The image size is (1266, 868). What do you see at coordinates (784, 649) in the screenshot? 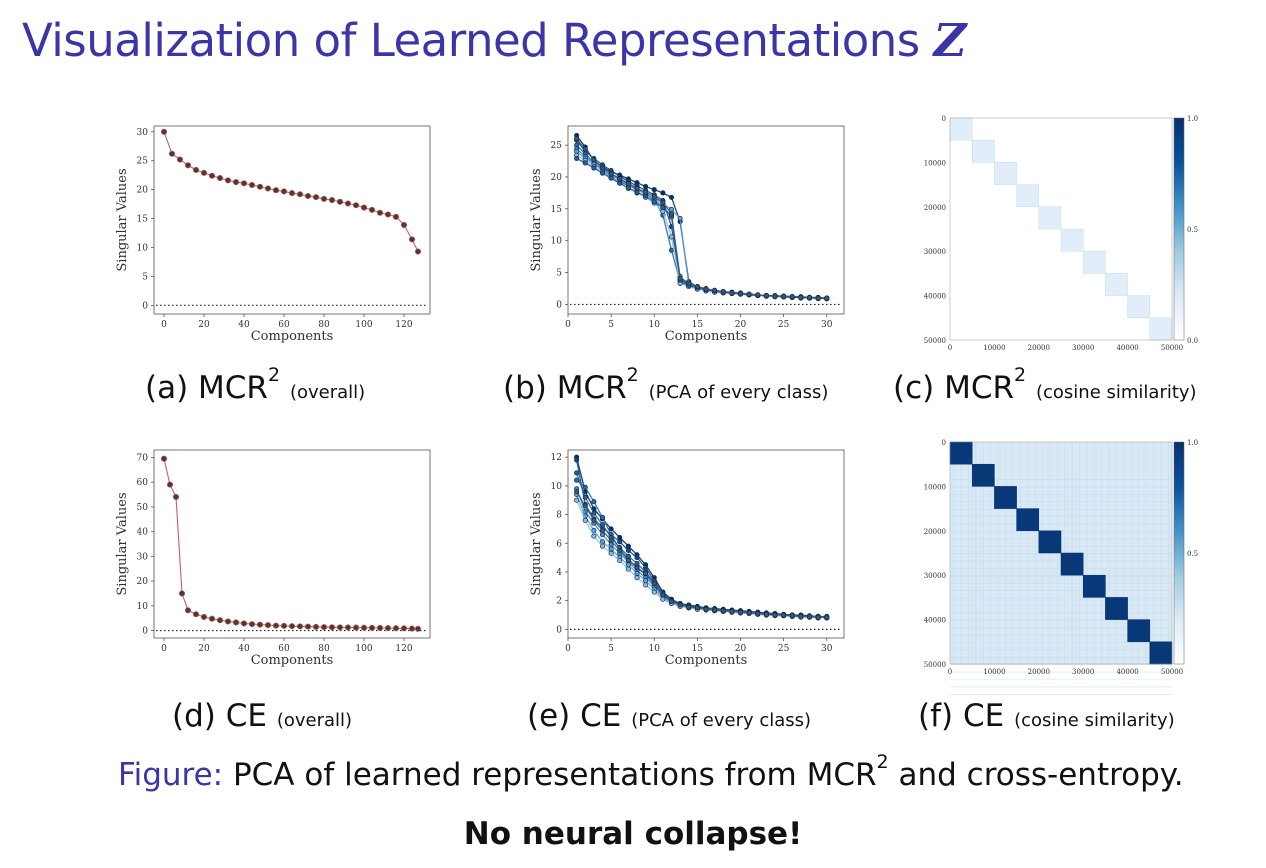
I see `x-tick-label: 25` at bounding box center [784, 649].